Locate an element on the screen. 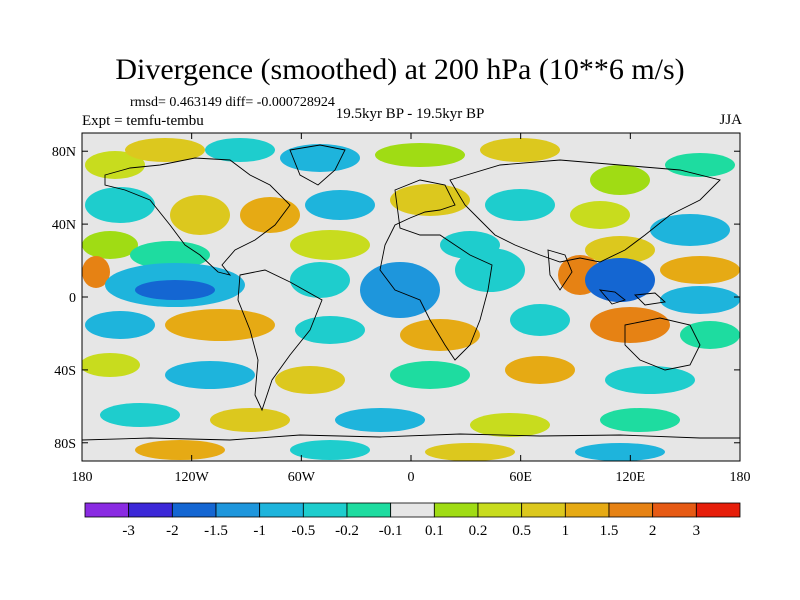 The height and width of the screenshot is (600, 800). lat-tick-label: 0 is located at coordinates (72, 298).